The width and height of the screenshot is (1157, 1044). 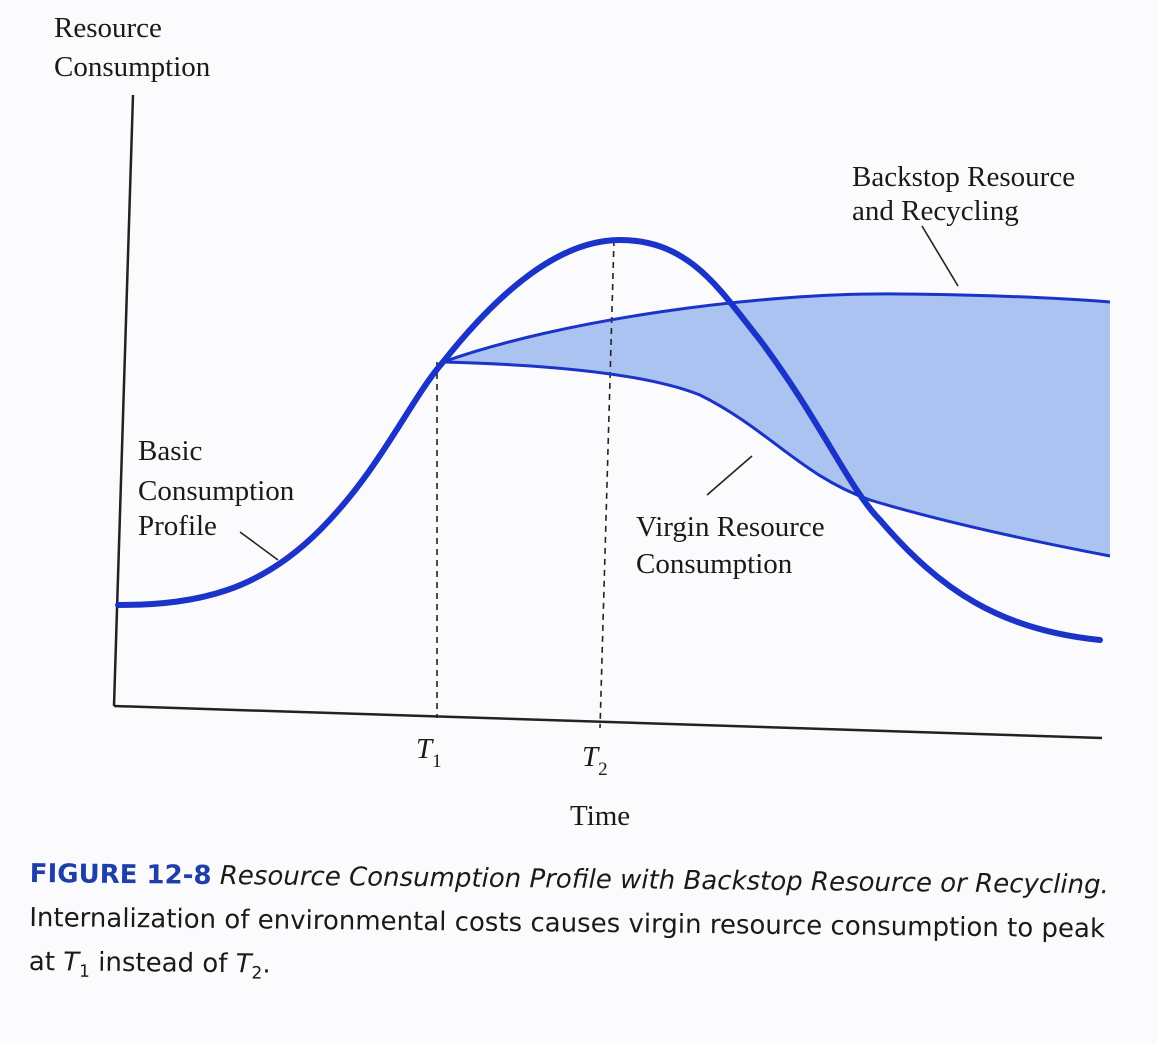 I want to click on annotation: and Recycling, so click(x=935, y=211).